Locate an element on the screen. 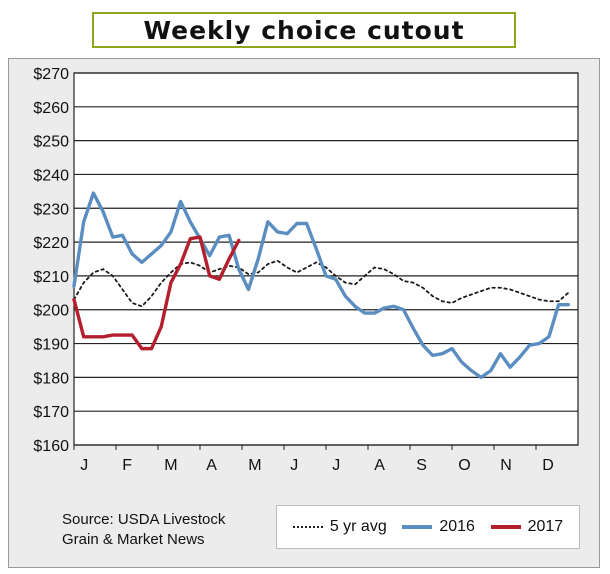 The width and height of the screenshot is (610, 574). legend-label: 2017 is located at coordinates (545, 526).